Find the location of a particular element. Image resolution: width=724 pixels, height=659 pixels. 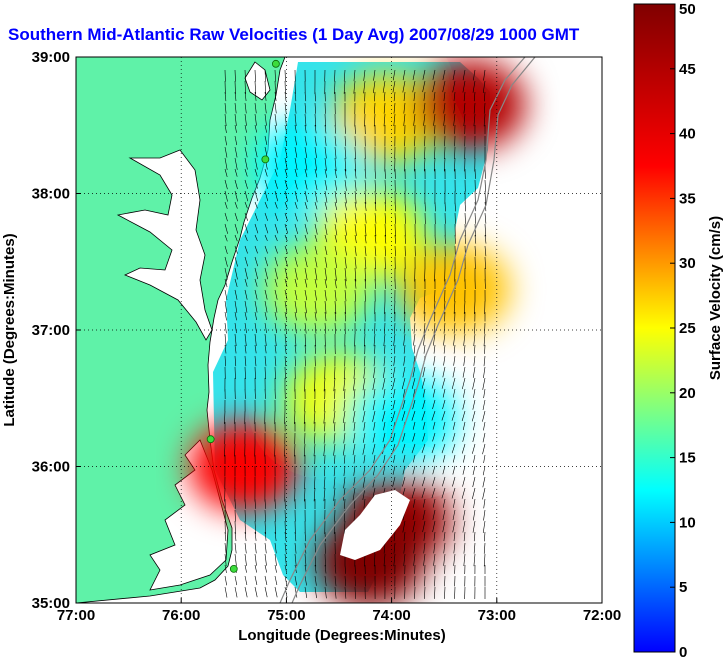

y-axis-label: Latitude (Degrees:Minutes) is located at coordinates (9, 329).